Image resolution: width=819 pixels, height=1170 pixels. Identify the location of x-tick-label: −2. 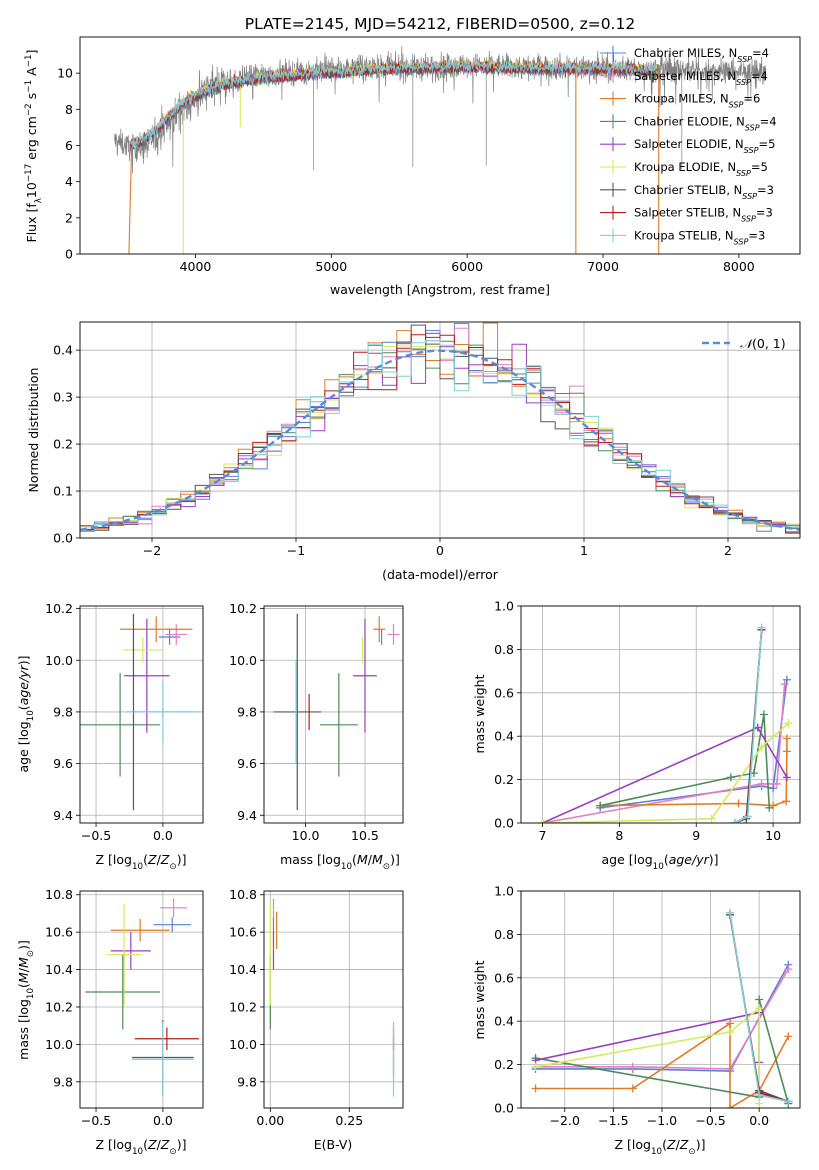
(152, 550).